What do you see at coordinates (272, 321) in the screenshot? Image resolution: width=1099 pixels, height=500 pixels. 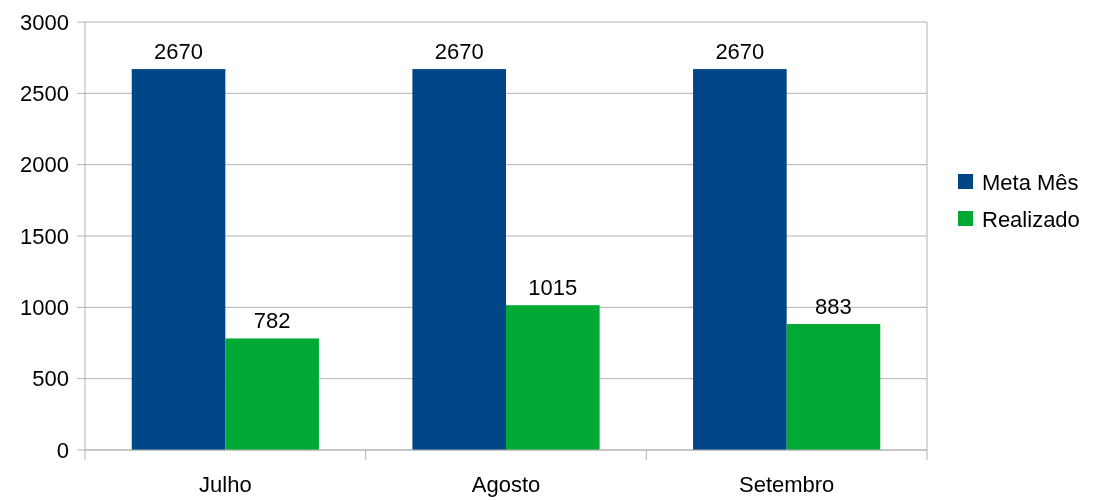 I see `data-label: 782` at bounding box center [272, 321].